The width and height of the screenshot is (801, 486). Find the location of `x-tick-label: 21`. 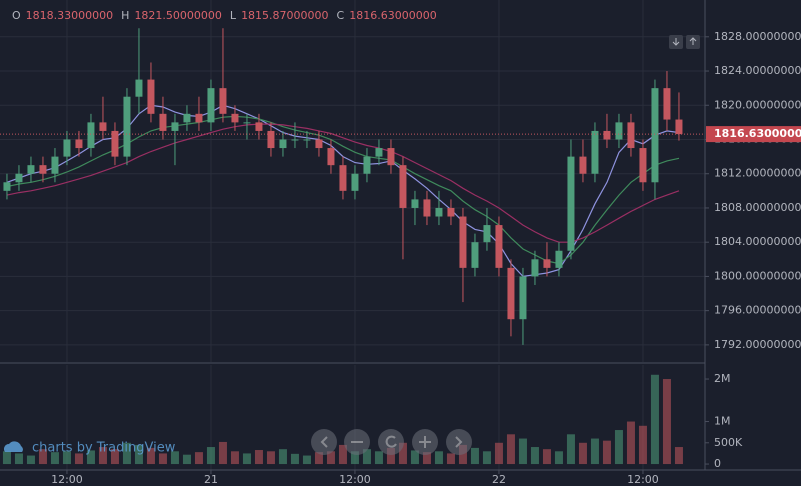

x-tick-label: 21 is located at coordinates (211, 479).